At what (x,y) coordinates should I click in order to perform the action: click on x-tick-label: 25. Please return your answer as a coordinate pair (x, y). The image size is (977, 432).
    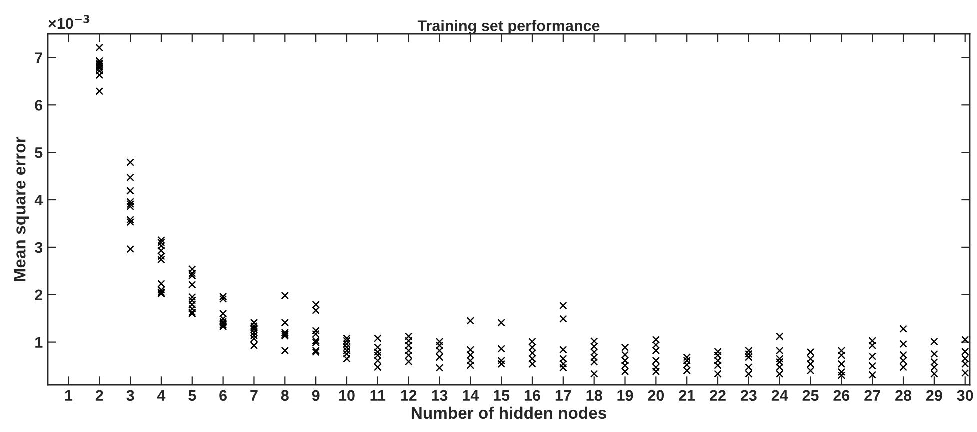
    Looking at the image, I should click on (810, 396).